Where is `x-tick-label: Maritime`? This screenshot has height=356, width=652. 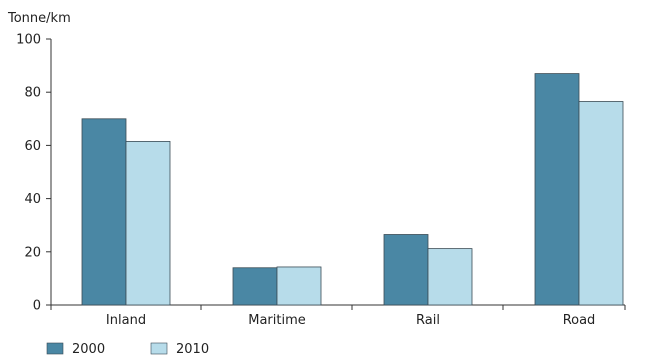 x-tick-label: Maritime is located at coordinates (277, 320).